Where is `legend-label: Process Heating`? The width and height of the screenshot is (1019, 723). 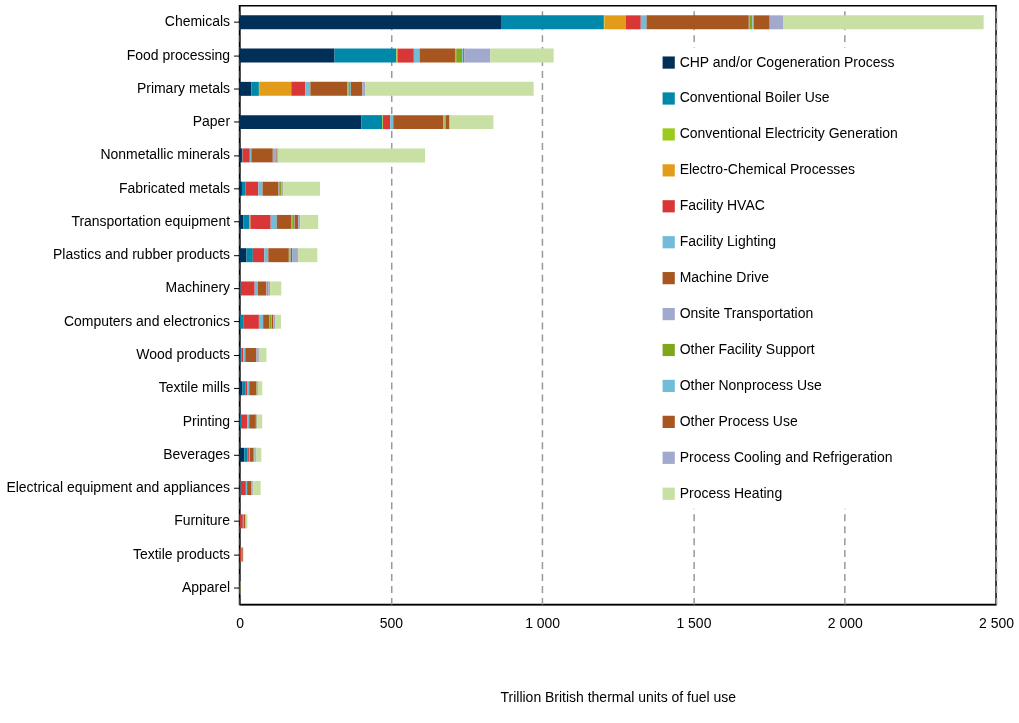 legend-label: Process Heating is located at coordinates (731, 492).